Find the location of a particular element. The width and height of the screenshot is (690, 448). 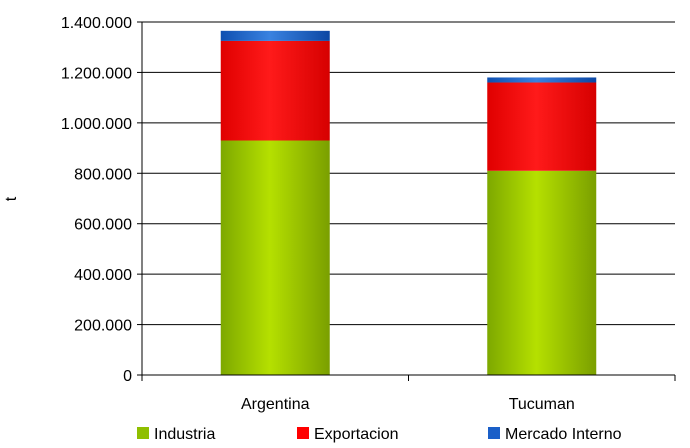

bar-industria-argentina is located at coordinates (275, 257).